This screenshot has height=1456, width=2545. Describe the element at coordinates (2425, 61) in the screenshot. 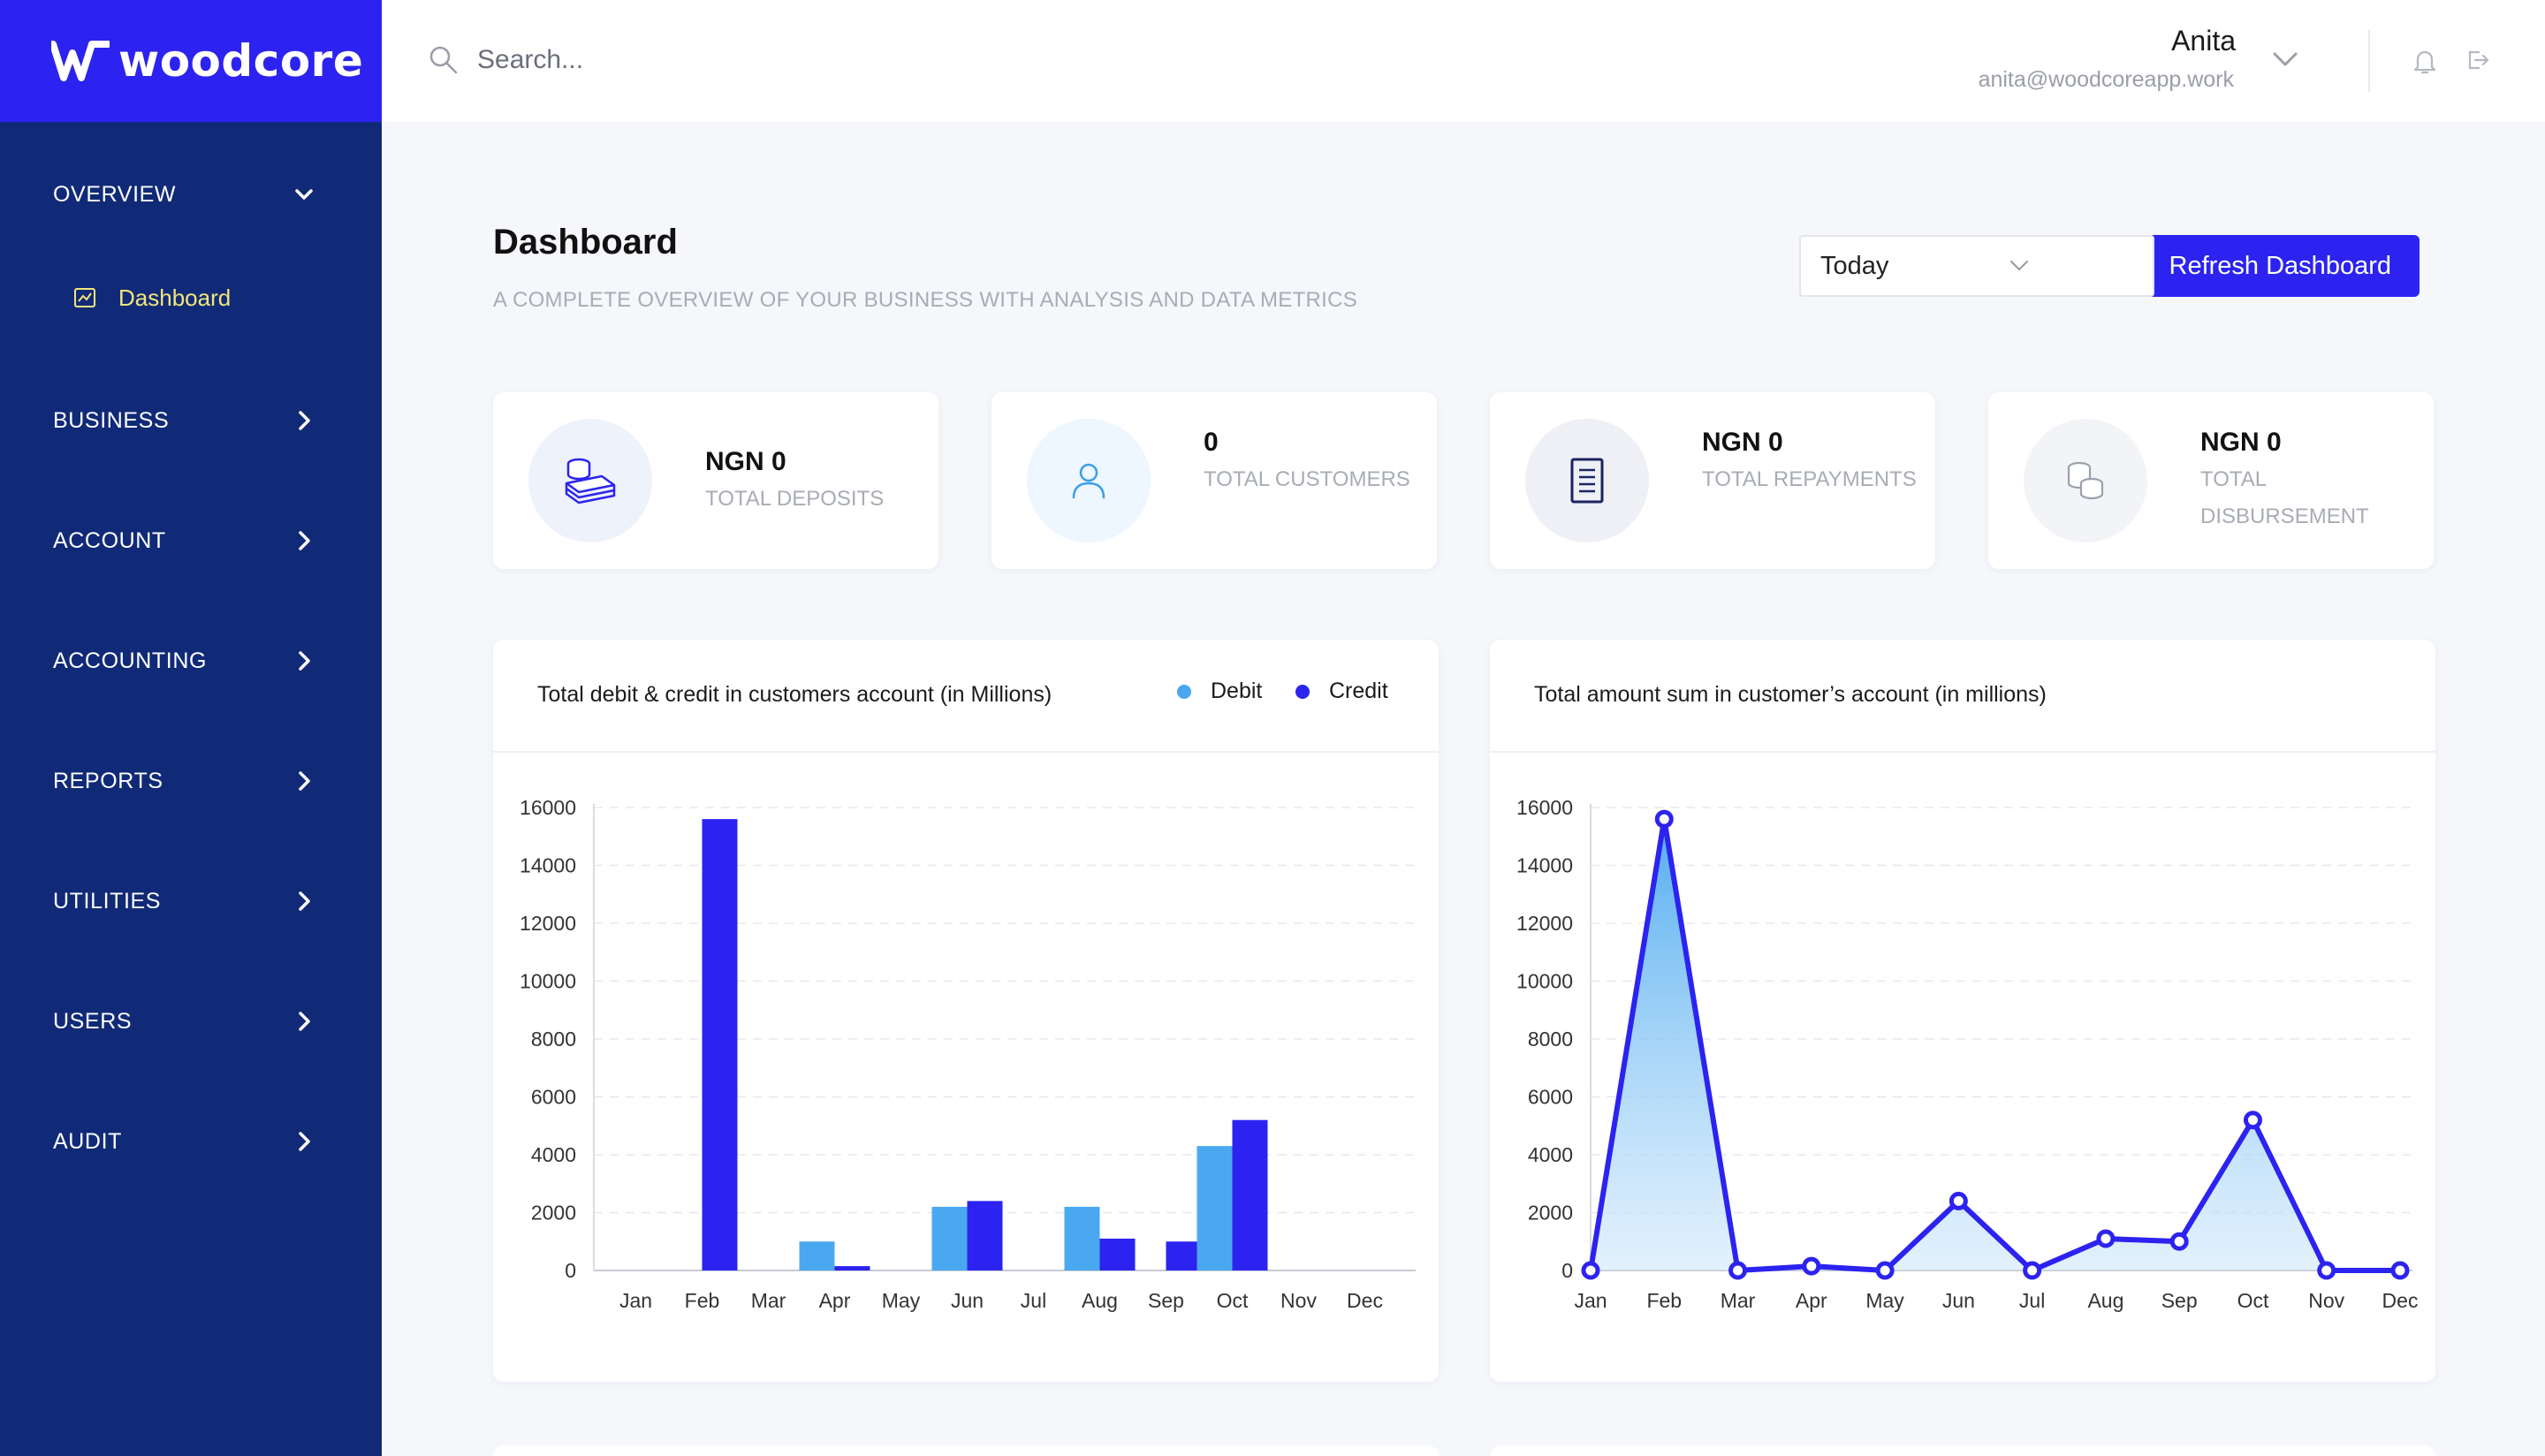

I see `bell-icon` at that location.